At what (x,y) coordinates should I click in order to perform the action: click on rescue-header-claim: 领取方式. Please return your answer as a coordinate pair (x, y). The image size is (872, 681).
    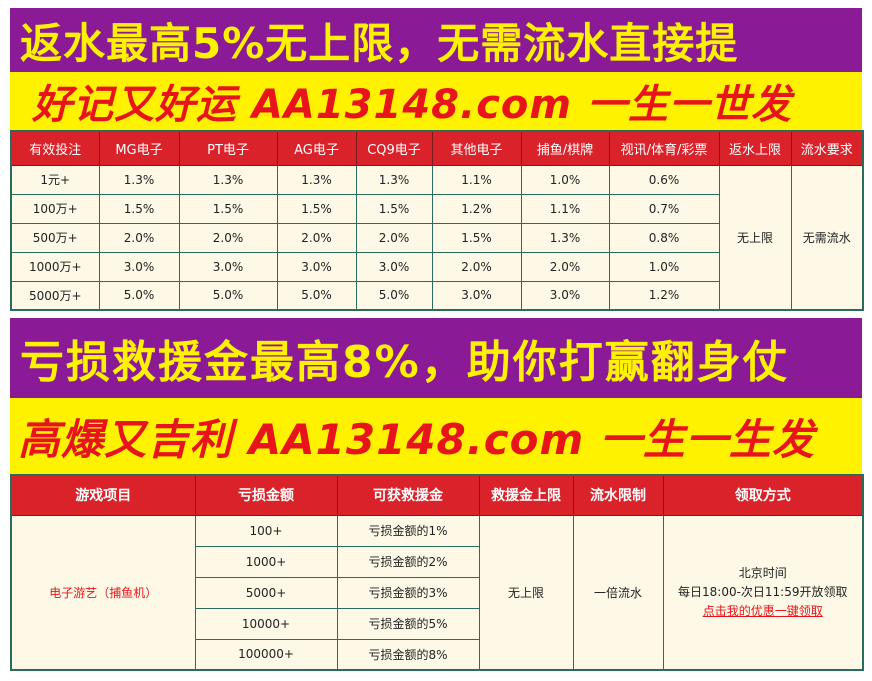
    Looking at the image, I should click on (763, 495).